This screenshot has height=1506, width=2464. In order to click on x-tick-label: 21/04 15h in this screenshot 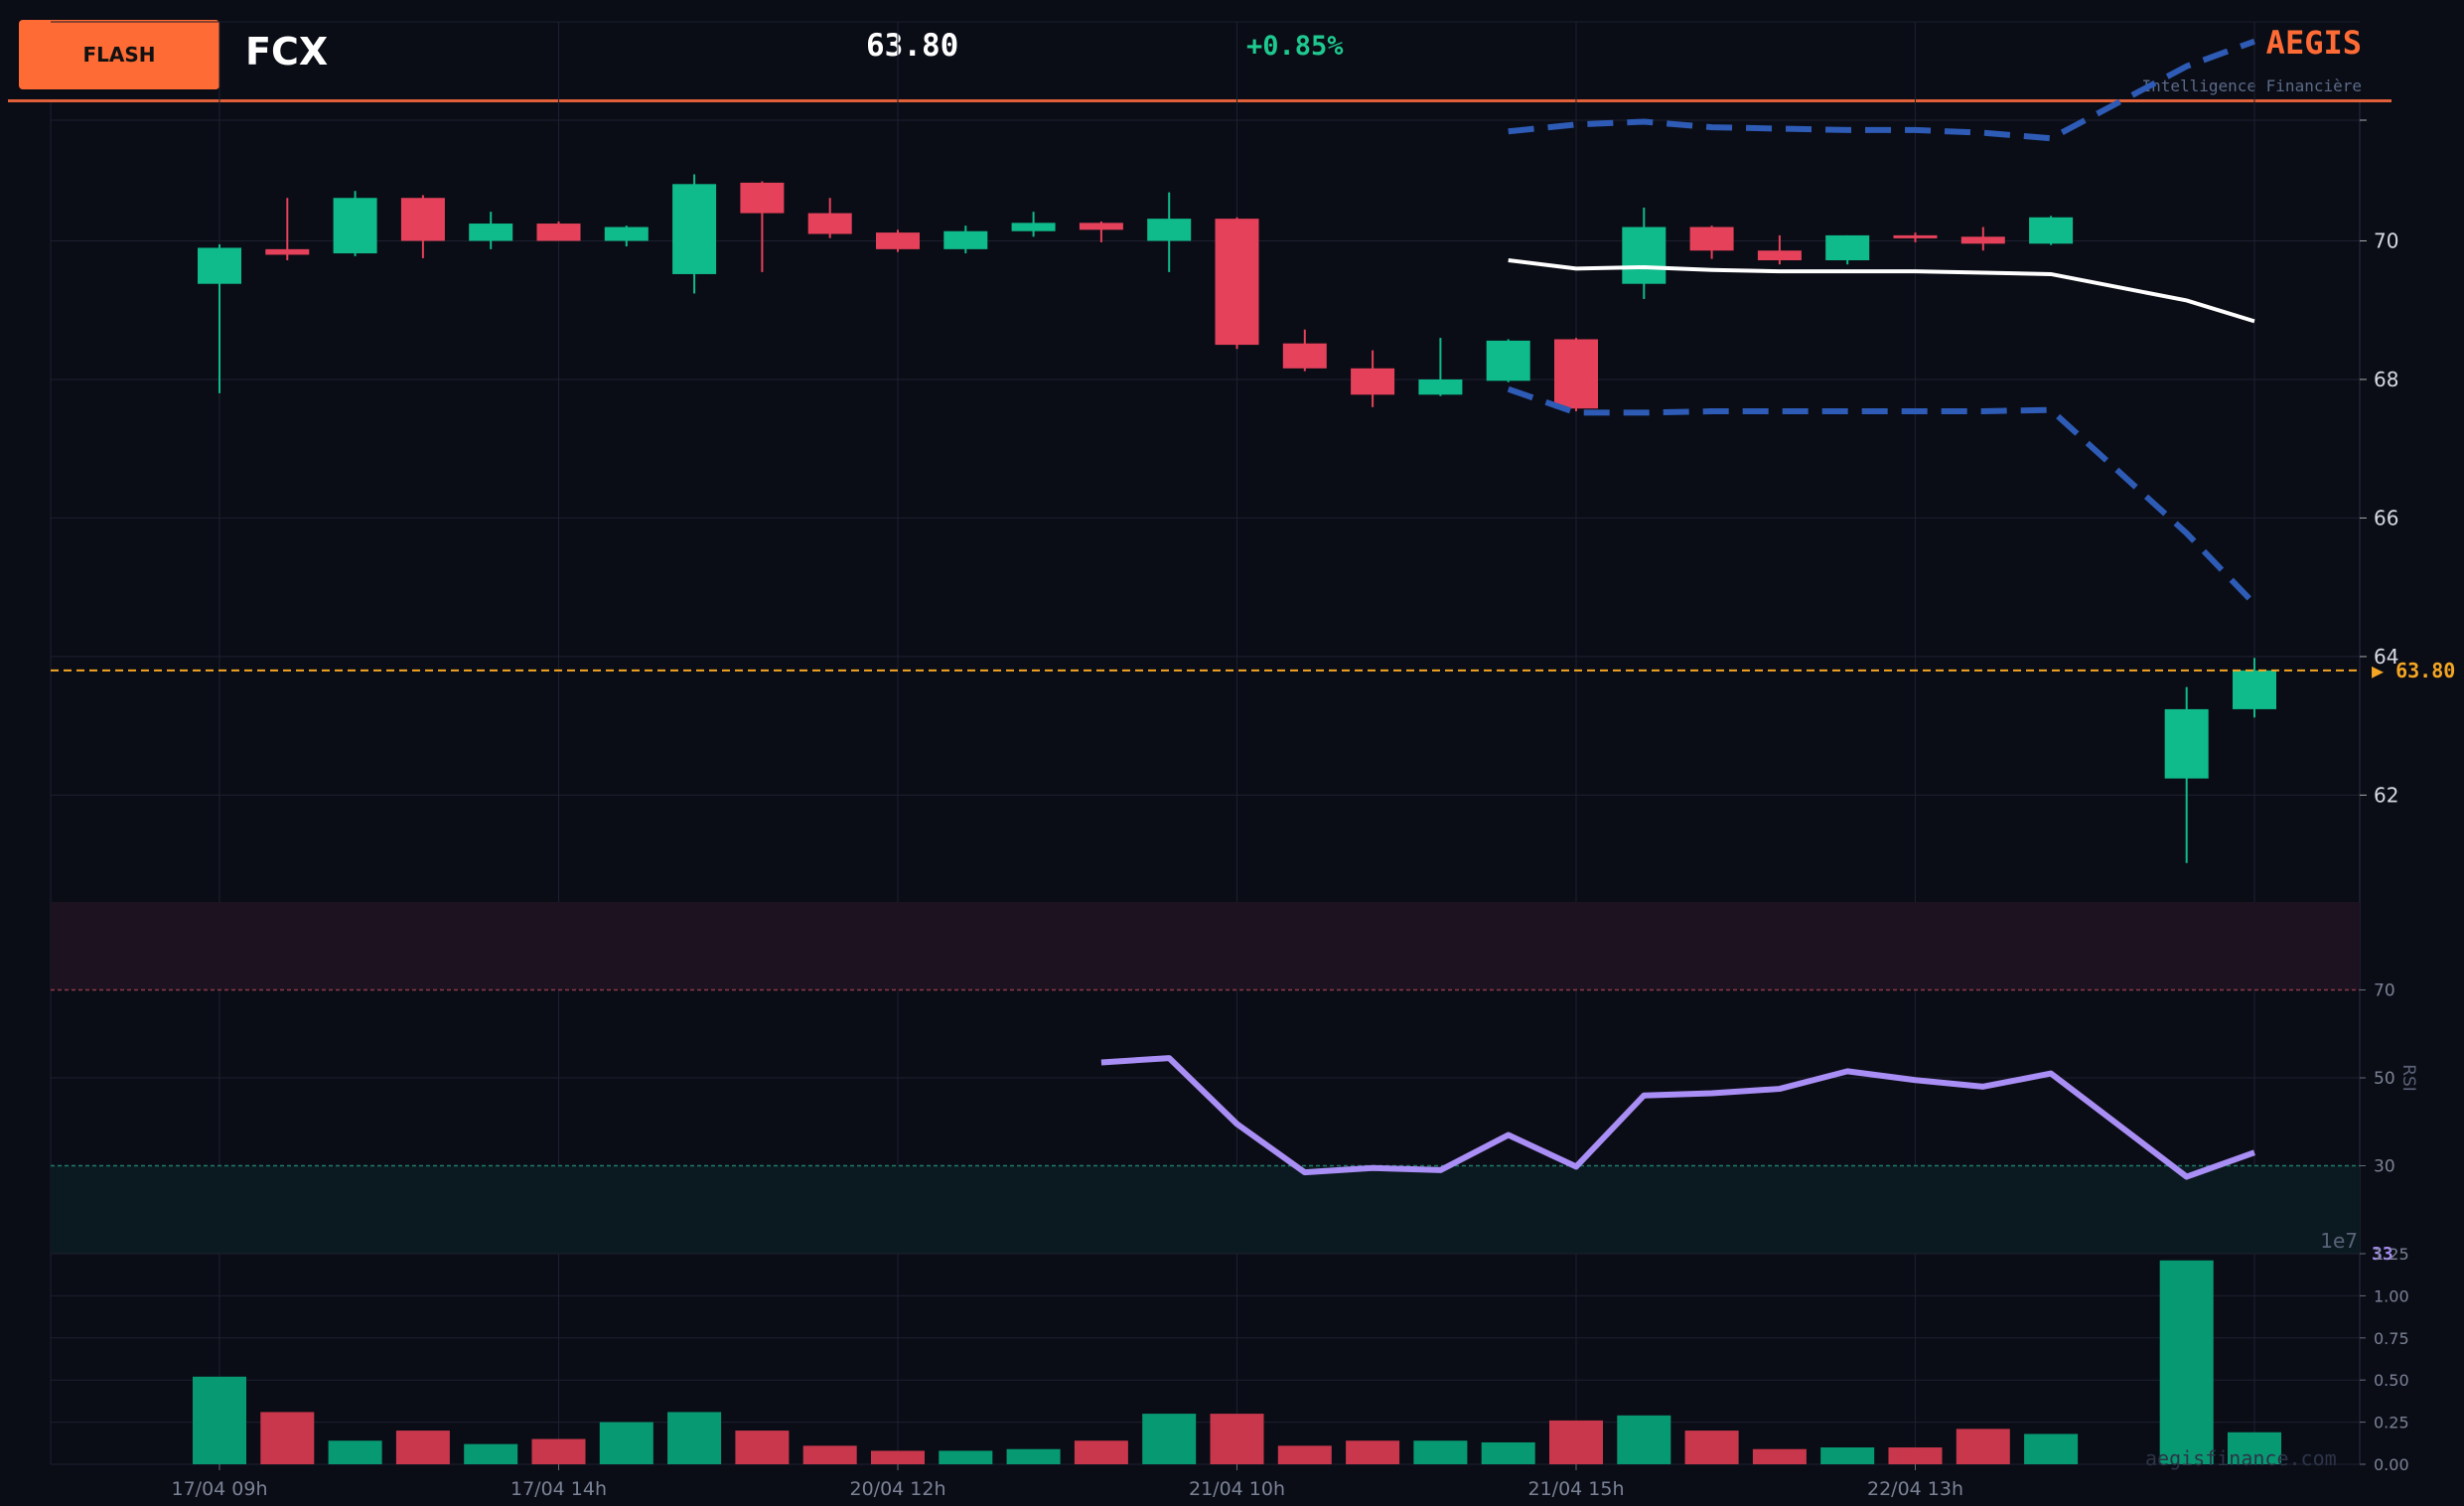, I will do `click(1575, 1489)`.